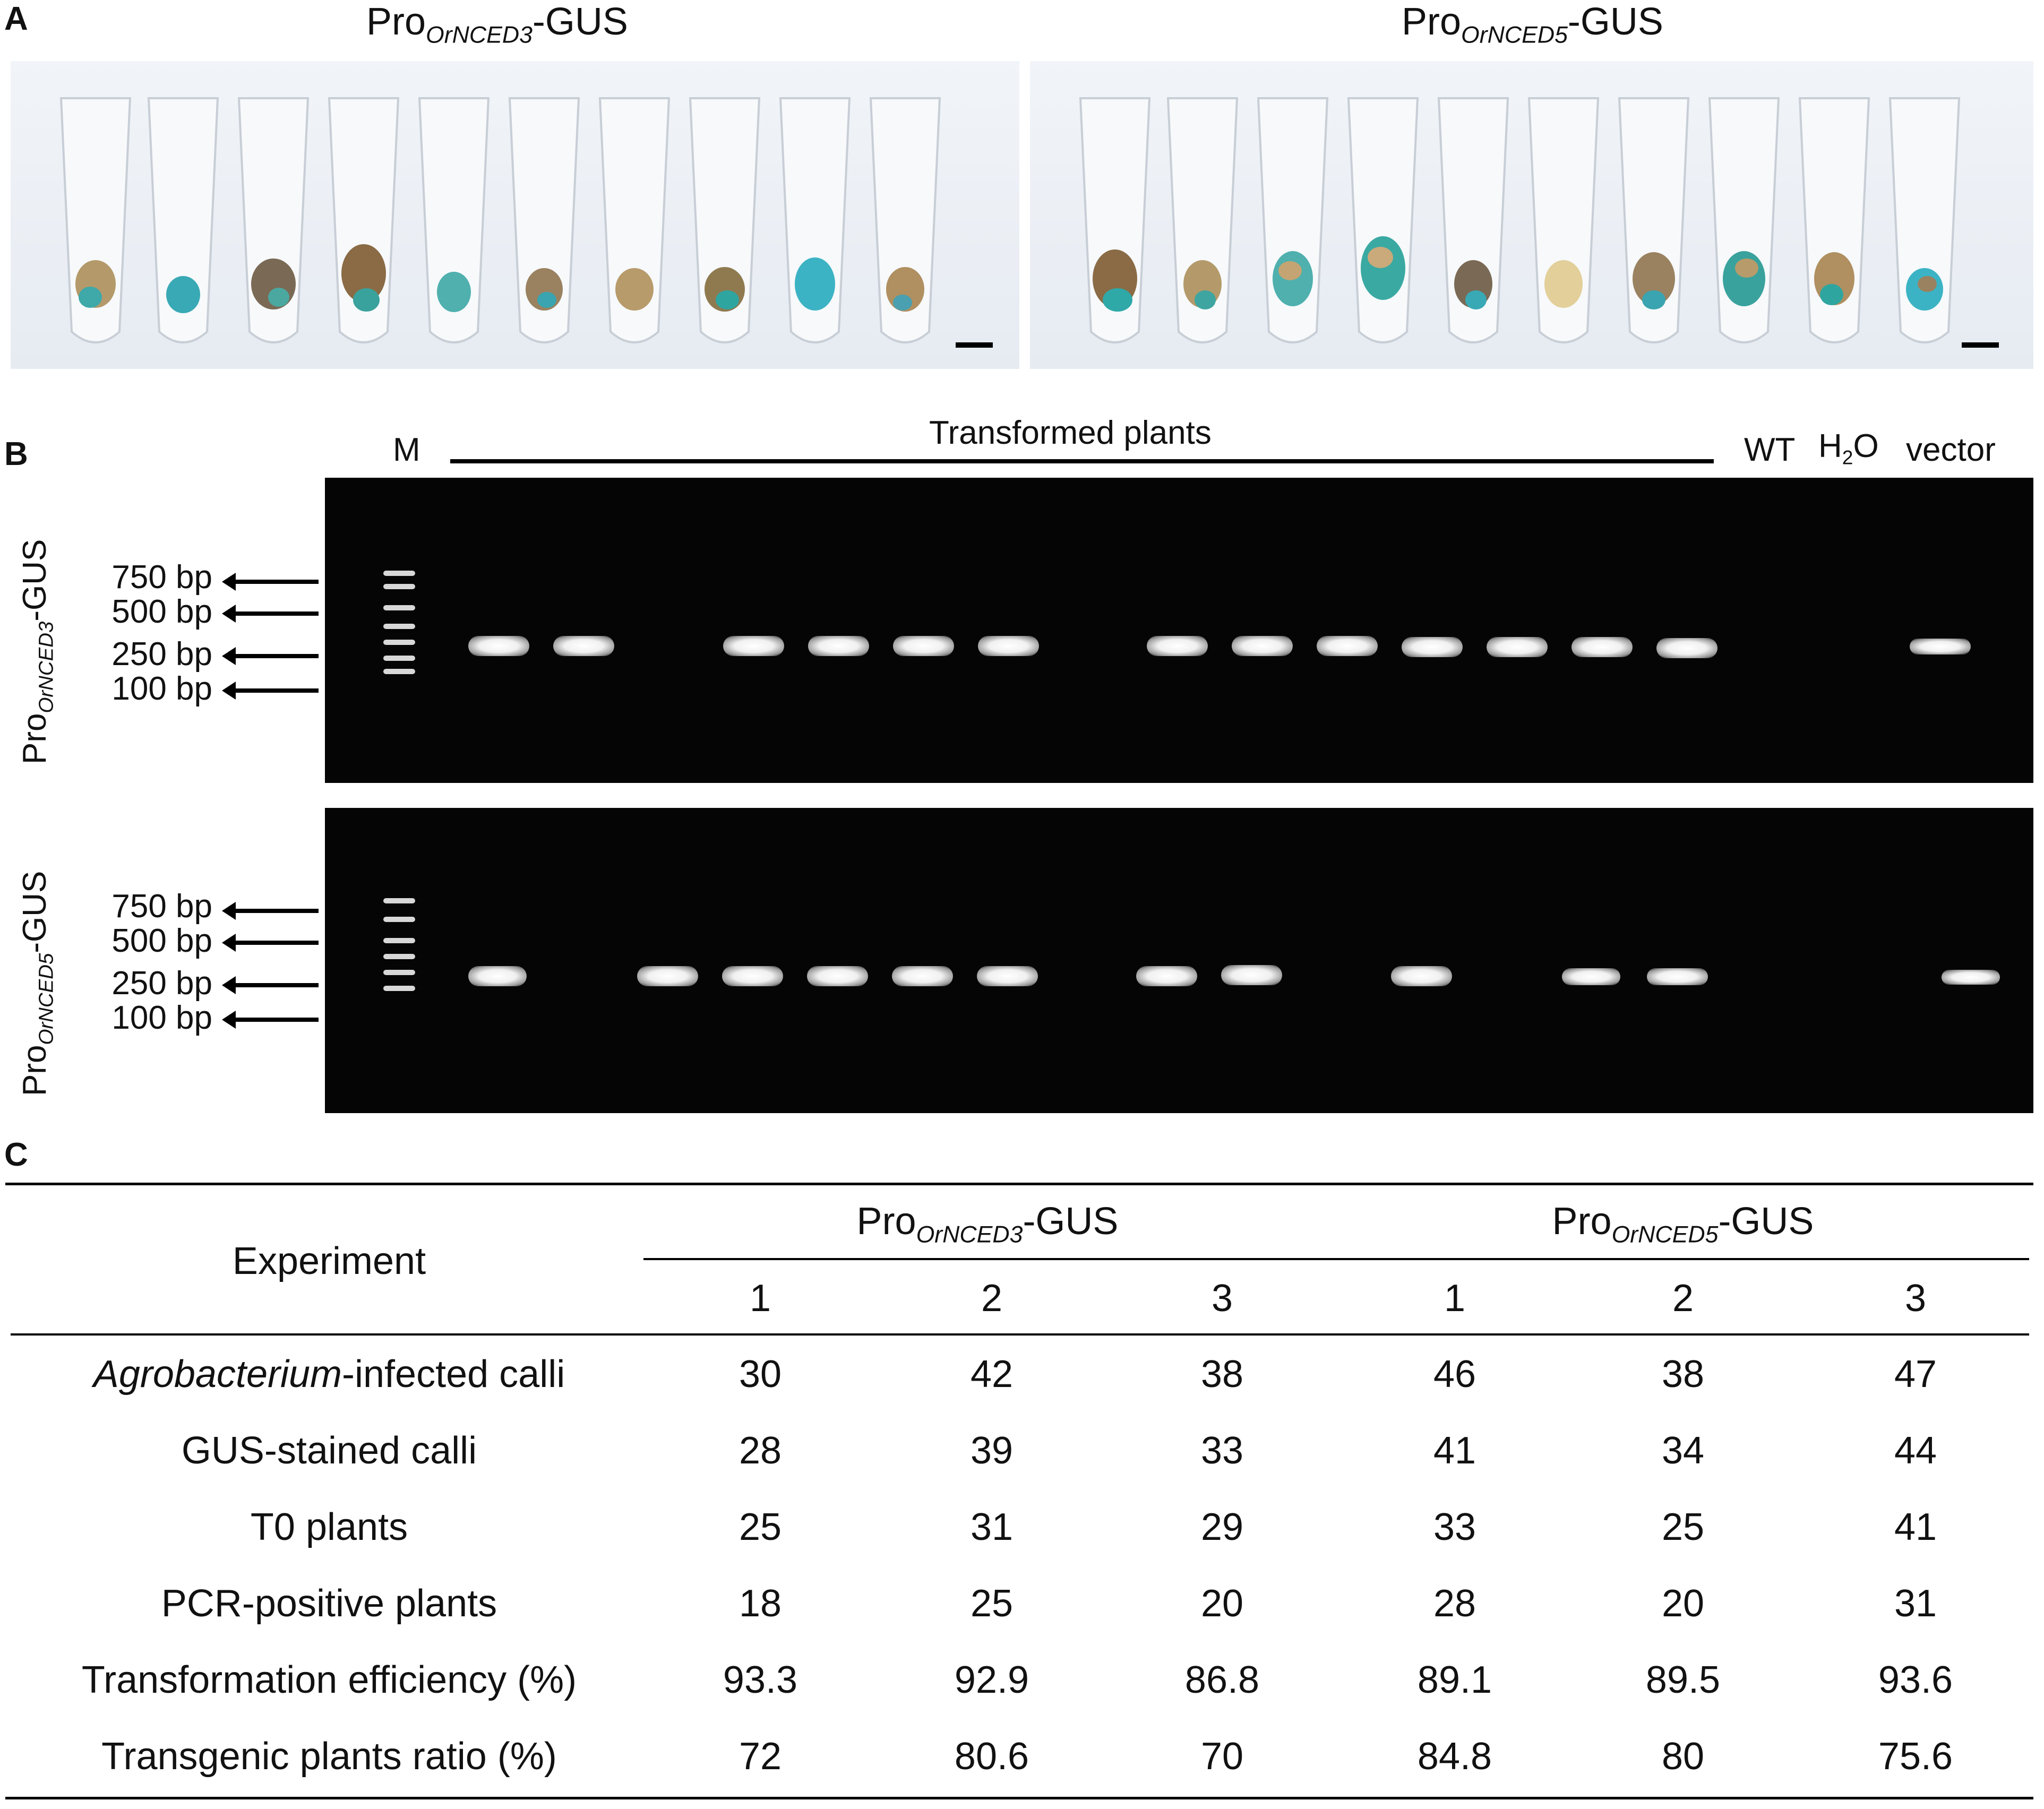 This screenshot has height=1809, width=2044. What do you see at coordinates (992, 1374) in the screenshot?
I see `table-cell: 42` at bounding box center [992, 1374].